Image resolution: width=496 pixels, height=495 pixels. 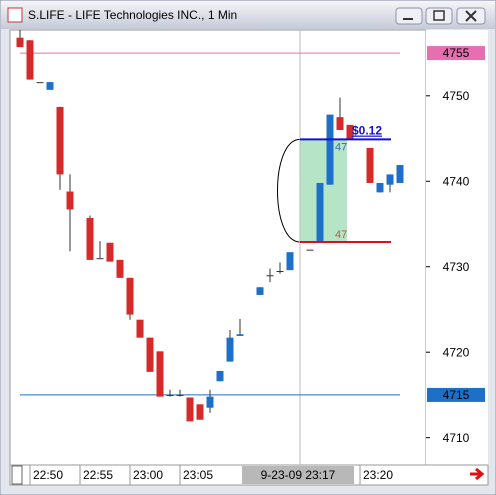 What do you see at coordinates (15, 15) in the screenshot?
I see `app-icon` at bounding box center [15, 15].